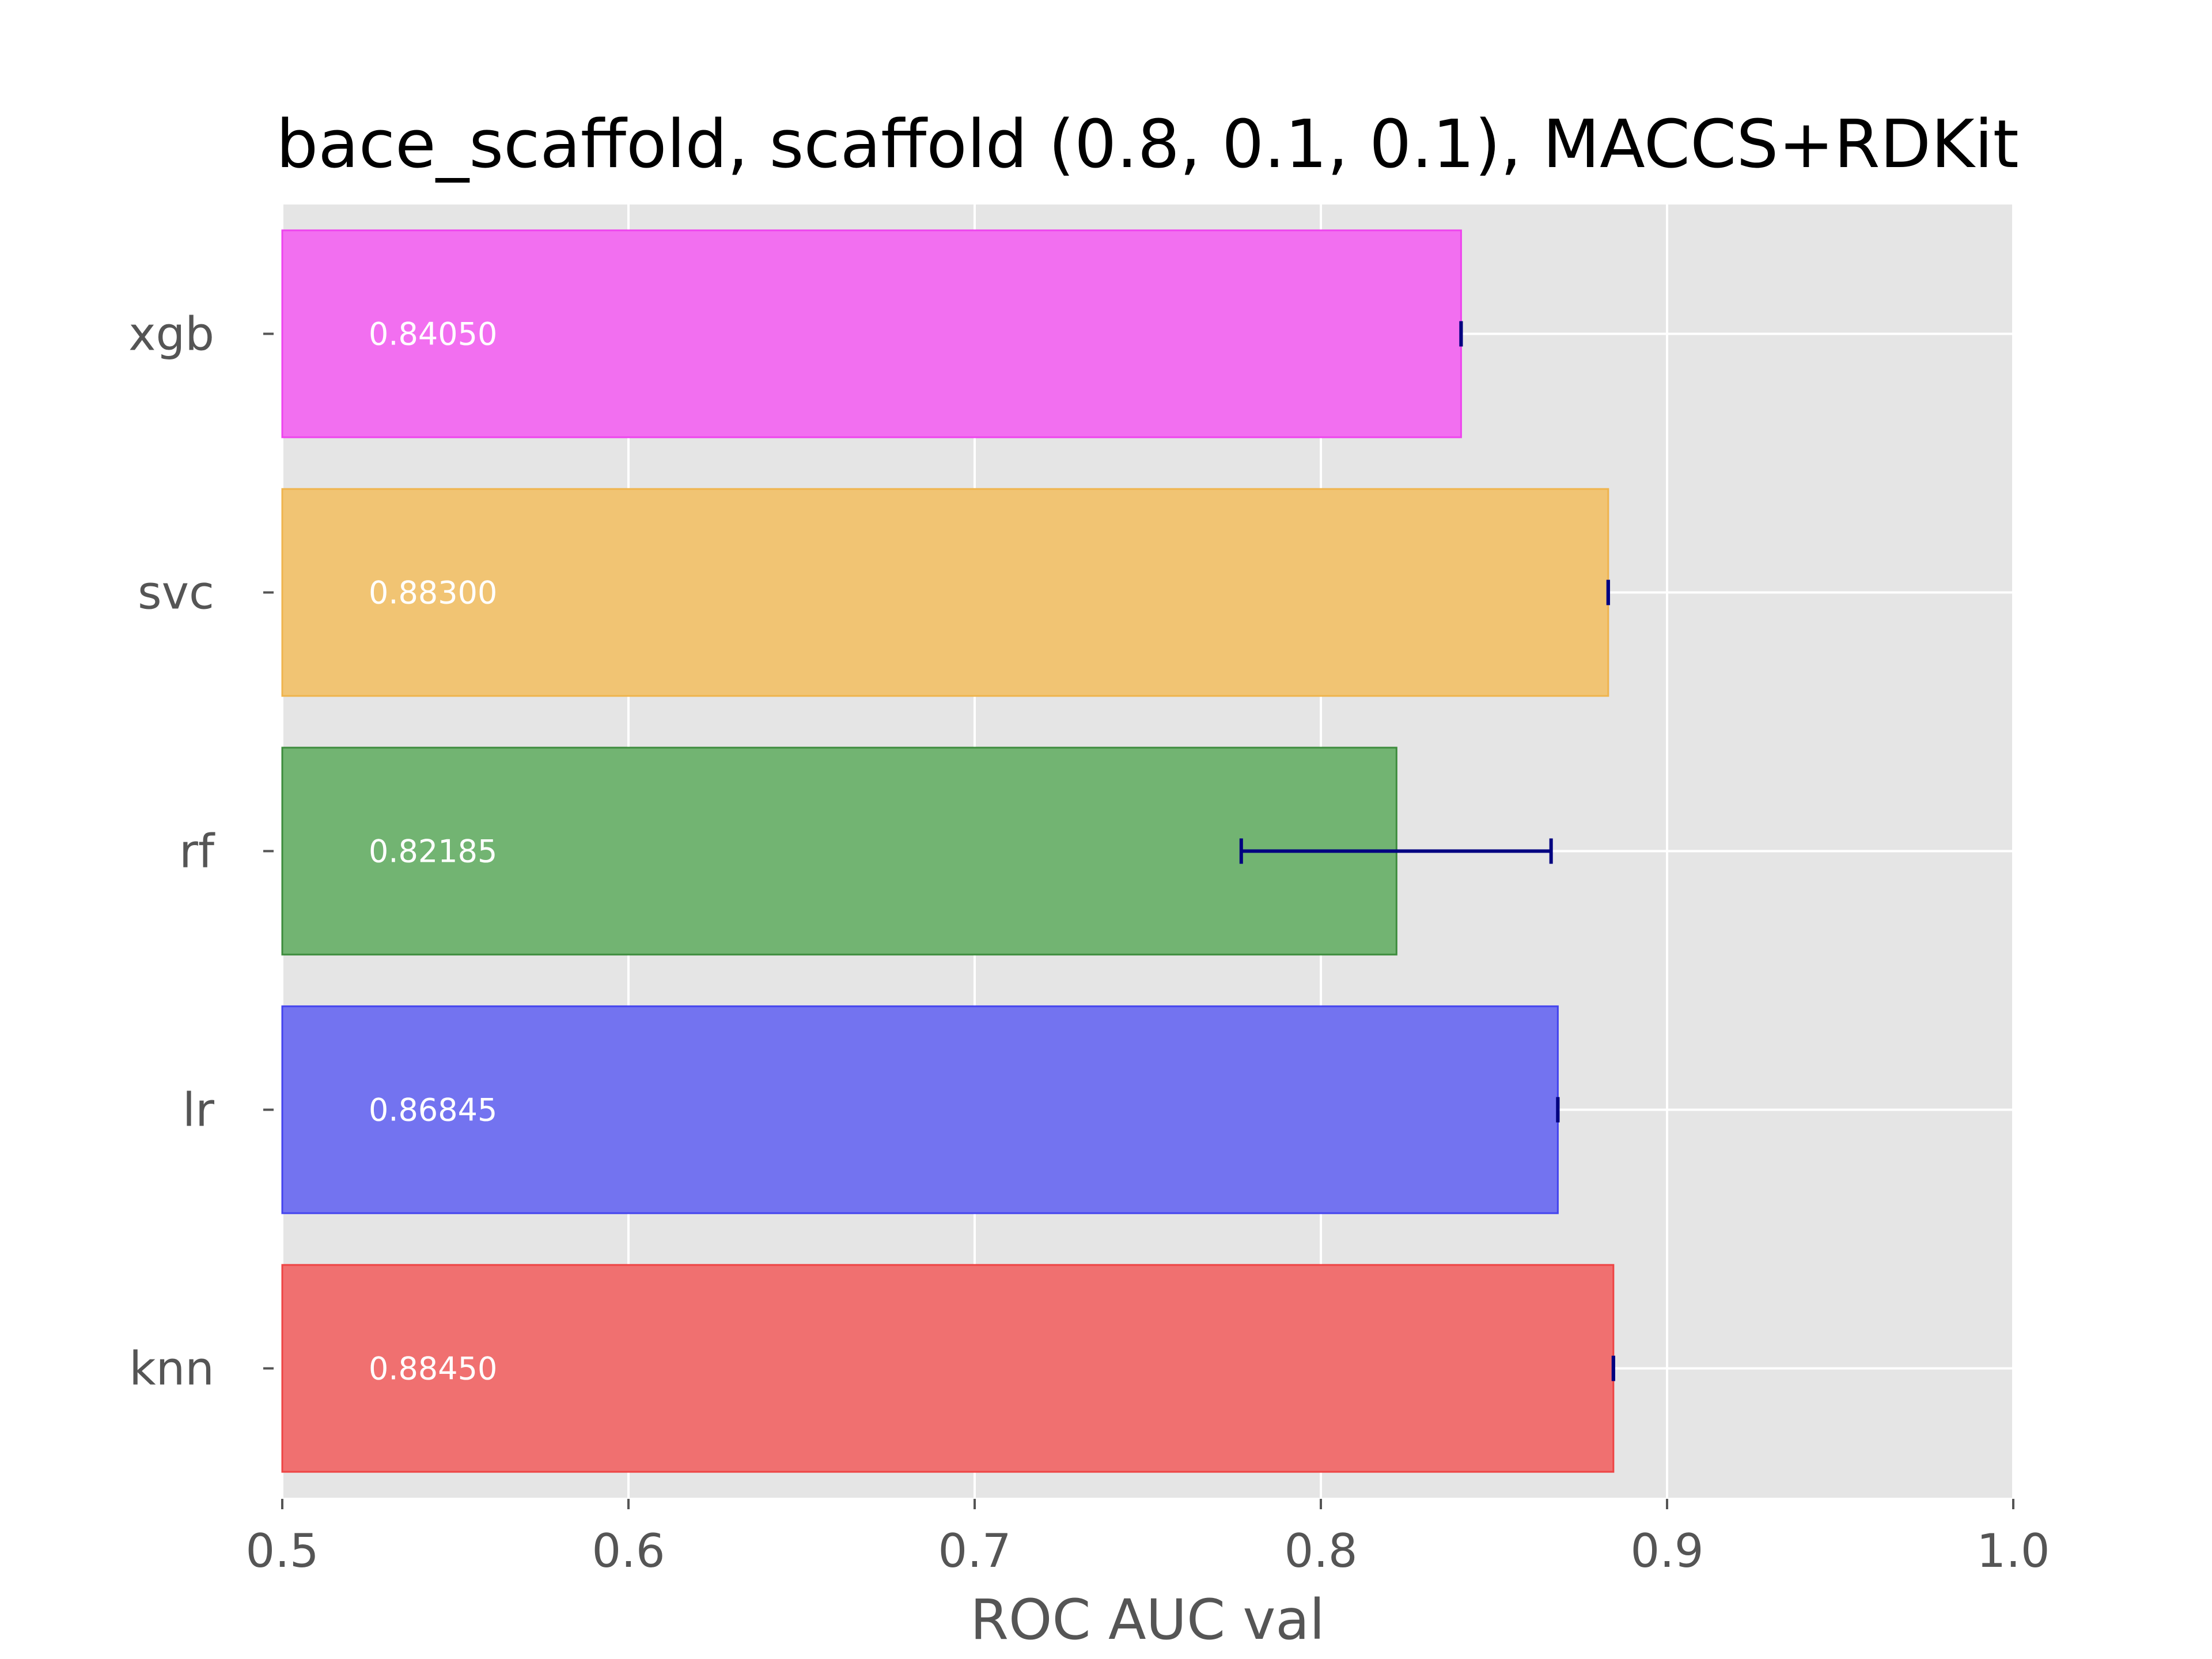 This screenshot has height=1659, width=2212. Describe the element at coordinates (839, 851) in the screenshot. I see `bar-rf` at that location.